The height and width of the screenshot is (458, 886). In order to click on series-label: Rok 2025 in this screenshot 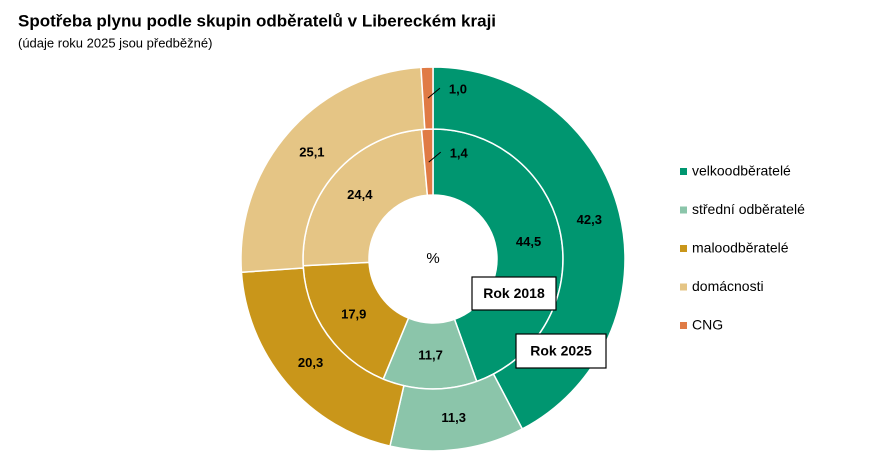, I will do `click(561, 351)`.